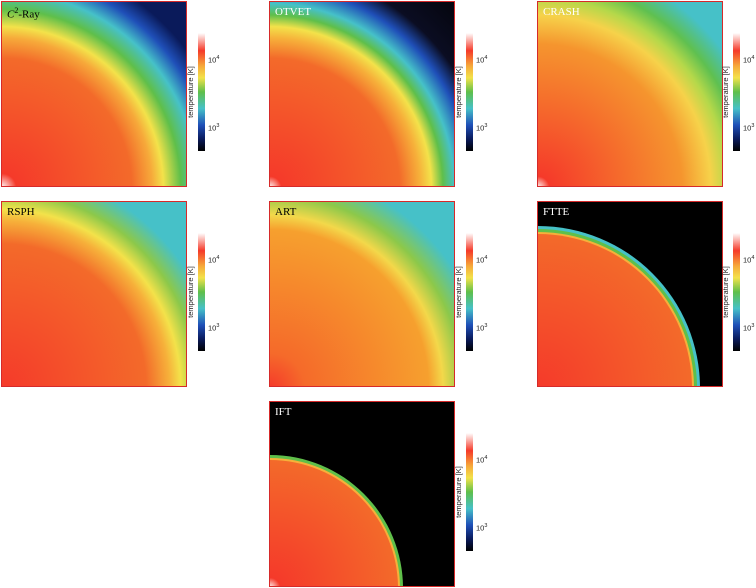 The height and width of the screenshot is (588, 756). I want to click on panel-title: FTTE, so click(556, 212).